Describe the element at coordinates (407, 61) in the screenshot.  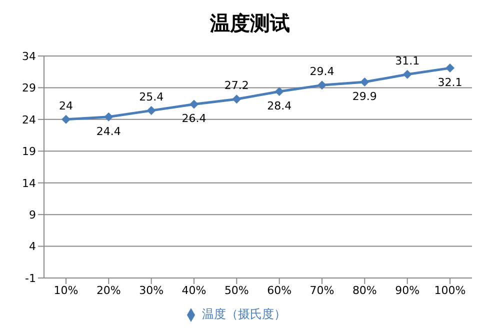
I see `data-label: 31.1` at that location.